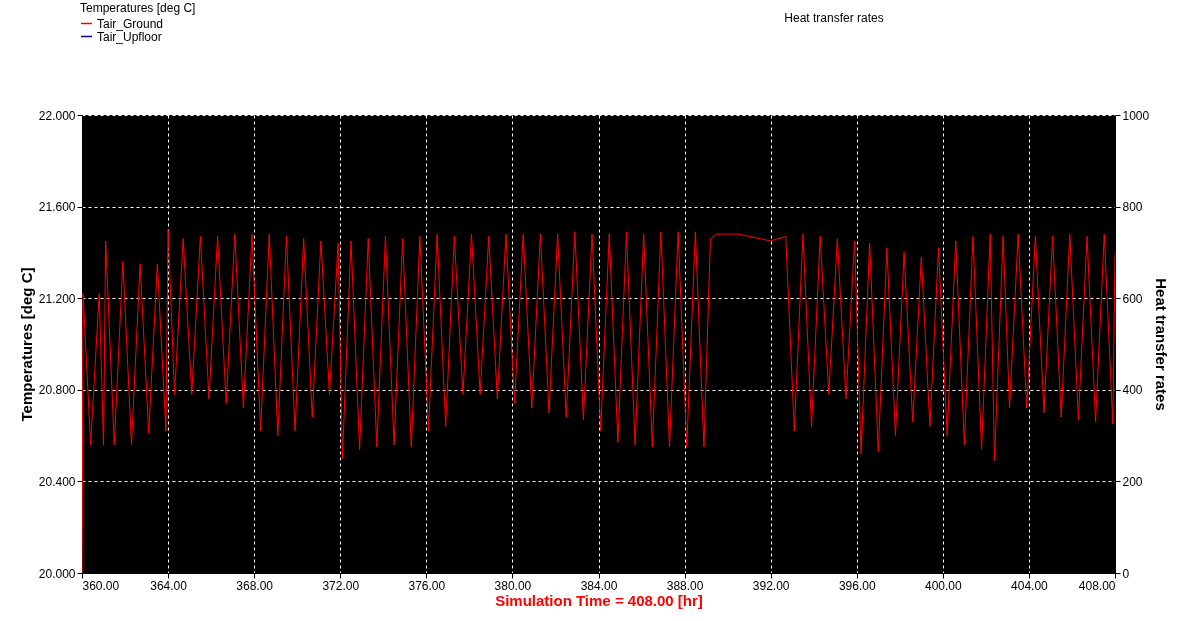 The height and width of the screenshot is (621, 1191). I want to click on y-tick-label: 20.400, so click(57, 481).